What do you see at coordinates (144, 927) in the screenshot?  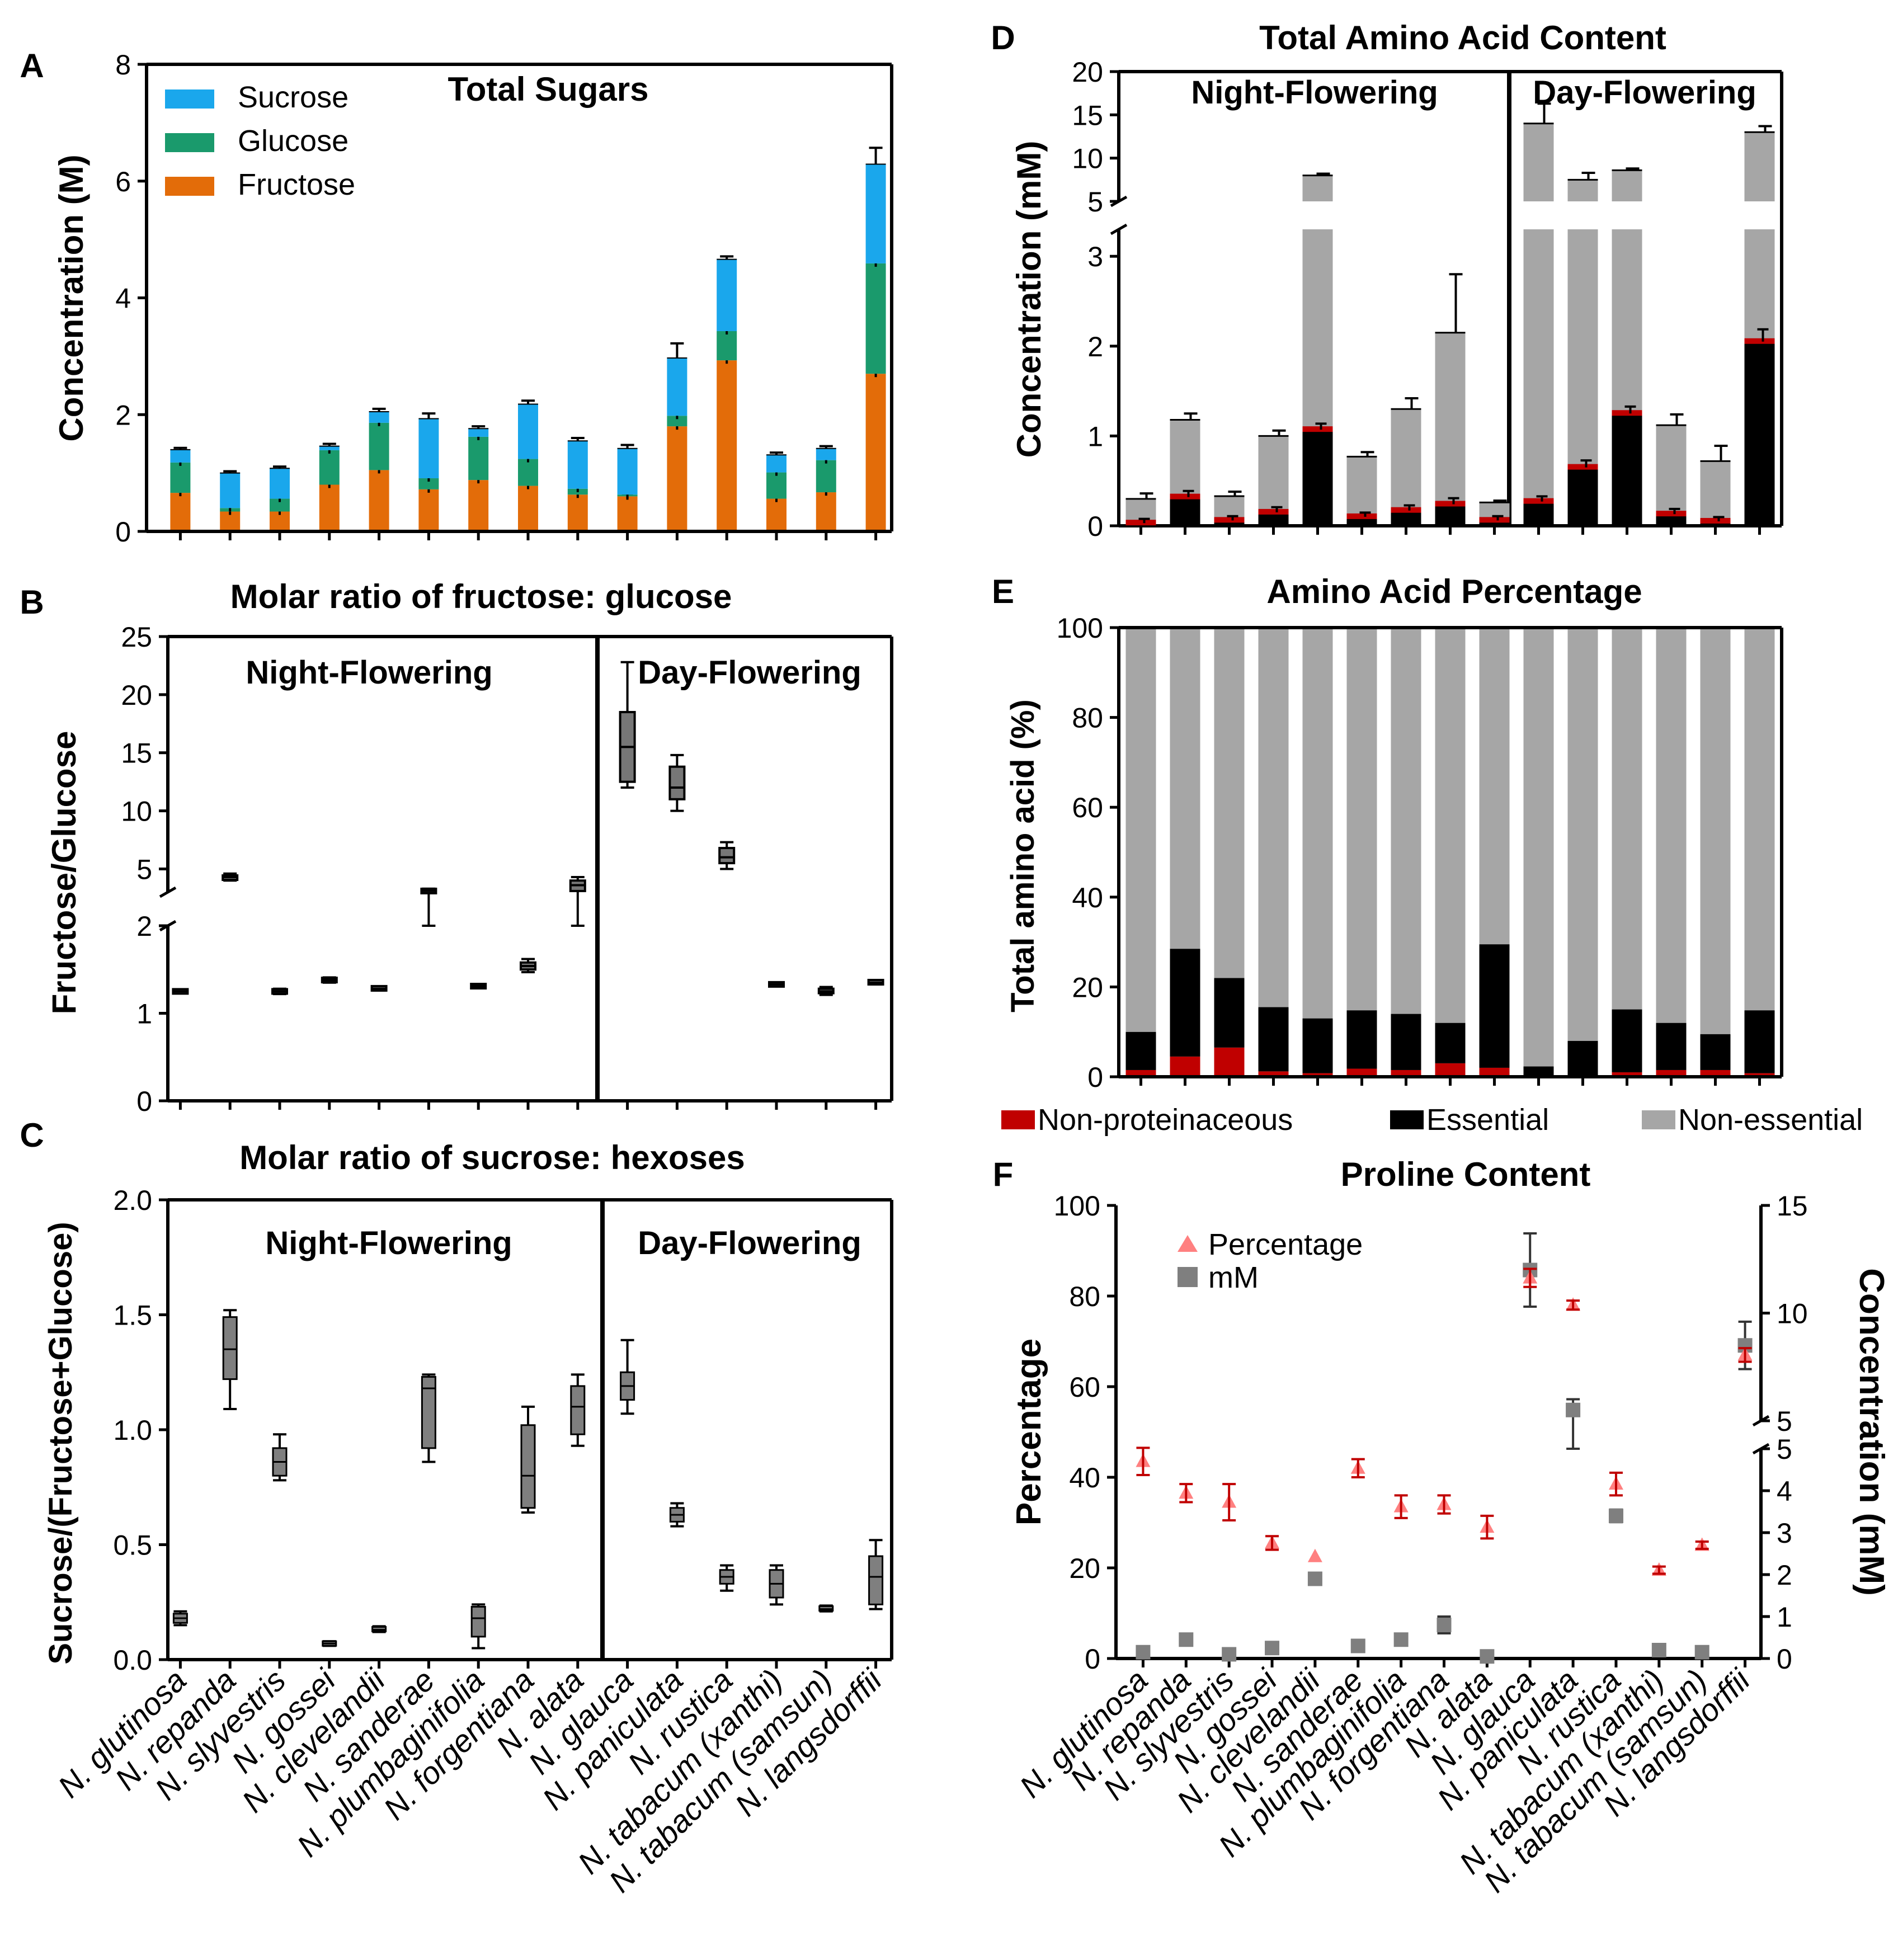 I see `panel-b-ytick-label: 2` at bounding box center [144, 927].